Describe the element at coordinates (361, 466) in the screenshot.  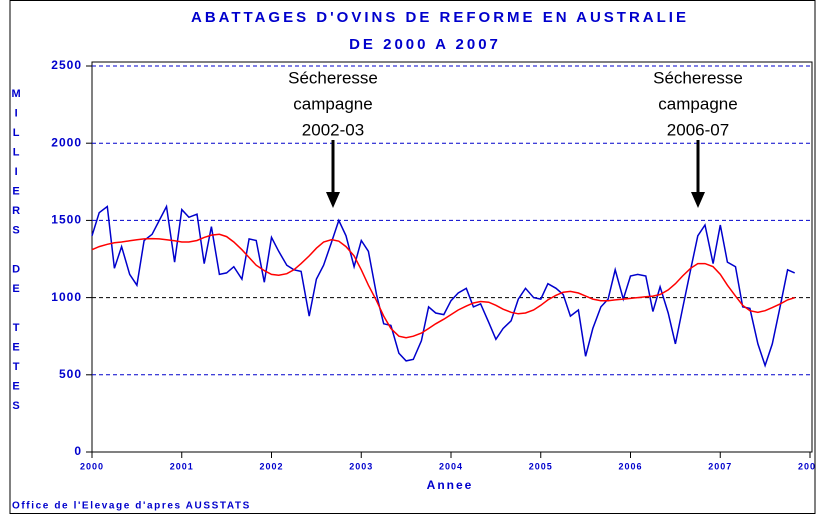
I see `x-tick-label: 2003` at that location.